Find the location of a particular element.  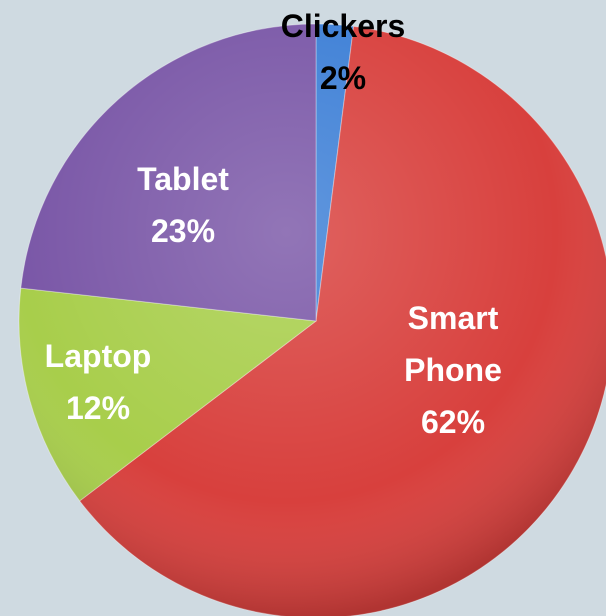

slice-percent: 2% is located at coordinates (343, 78).